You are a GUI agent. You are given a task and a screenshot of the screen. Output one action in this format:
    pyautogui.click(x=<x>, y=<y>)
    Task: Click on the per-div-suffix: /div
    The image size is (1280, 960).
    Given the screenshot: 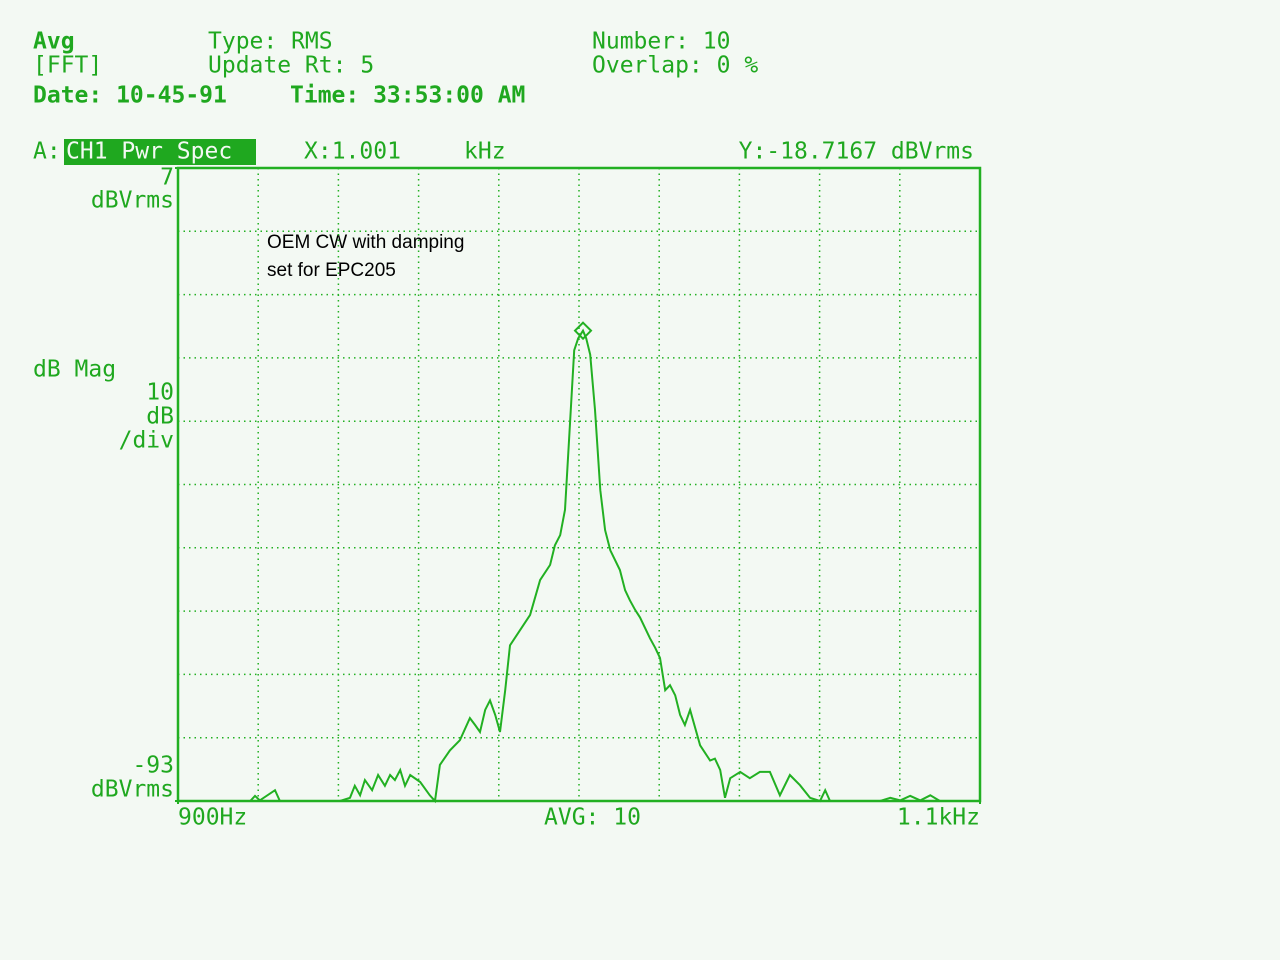 What is the action you would take?
    pyautogui.click(x=146, y=441)
    